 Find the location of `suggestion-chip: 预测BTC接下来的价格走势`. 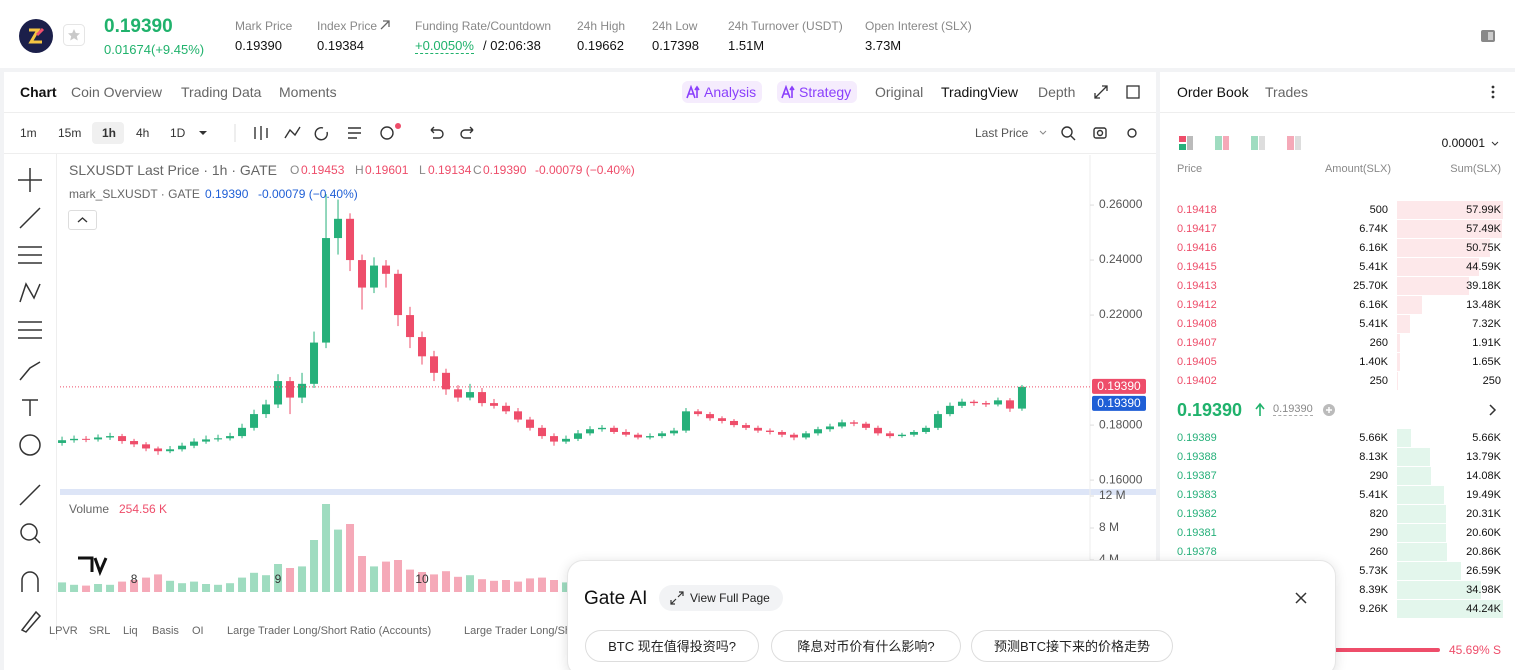

suggestion-chip: 预测BTC接下来的价格走势 is located at coordinates (1072, 646).